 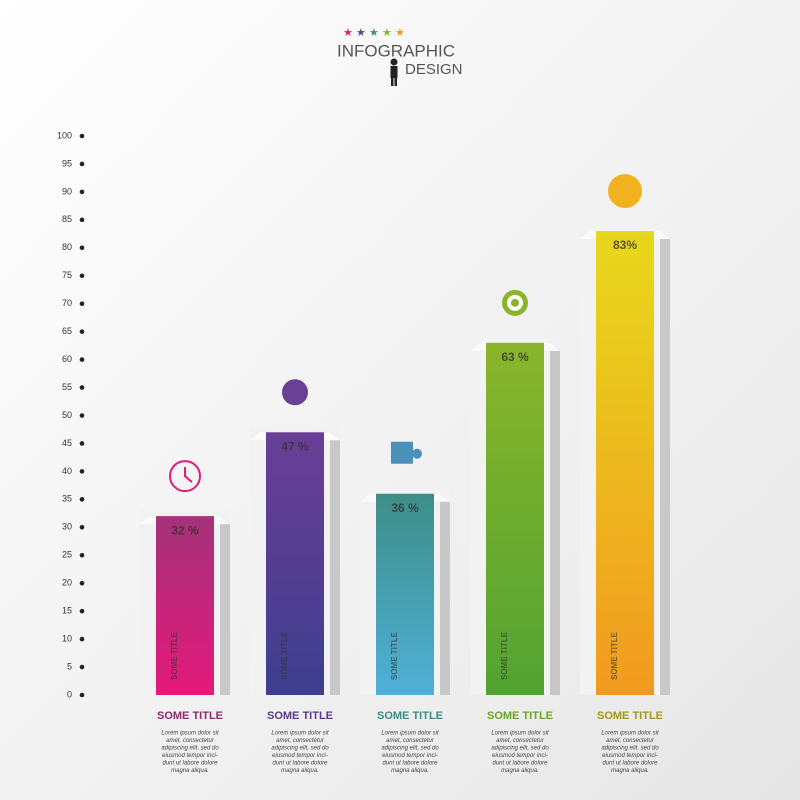 What do you see at coordinates (67, 331) in the screenshot?
I see `y-tick-label: 65` at bounding box center [67, 331].